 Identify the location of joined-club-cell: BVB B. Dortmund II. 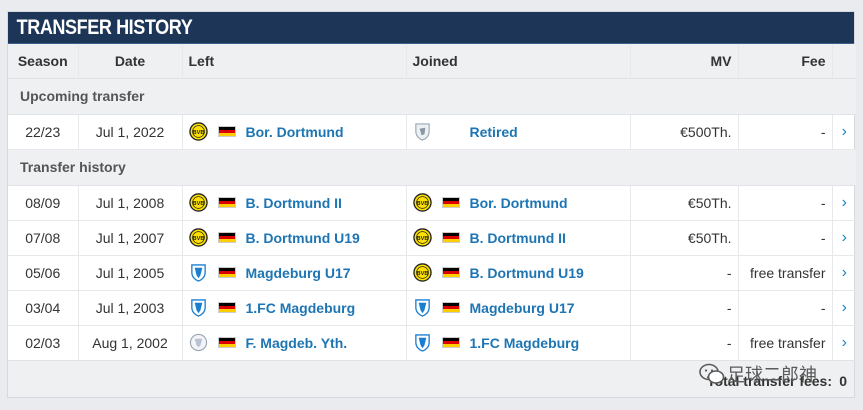
(518, 238).